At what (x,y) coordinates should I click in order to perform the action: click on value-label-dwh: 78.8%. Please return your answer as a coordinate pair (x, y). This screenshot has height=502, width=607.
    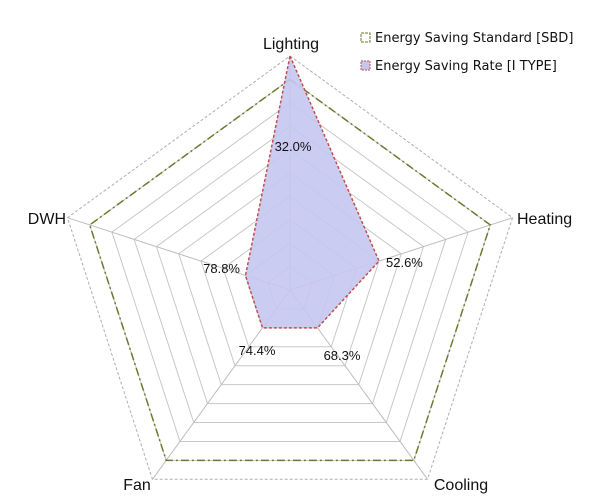
    Looking at the image, I should click on (221, 268).